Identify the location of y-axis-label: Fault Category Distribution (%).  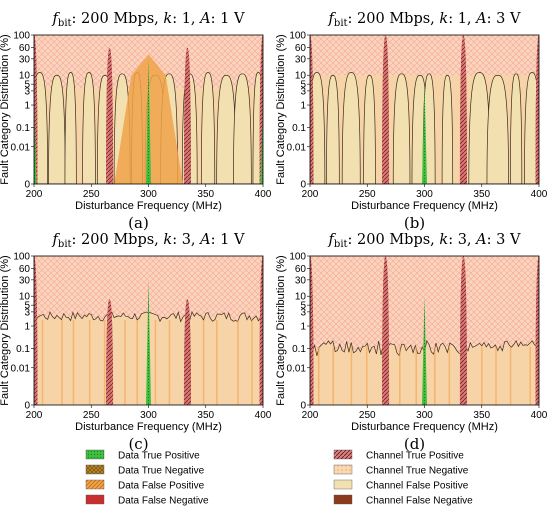
(281, 330).